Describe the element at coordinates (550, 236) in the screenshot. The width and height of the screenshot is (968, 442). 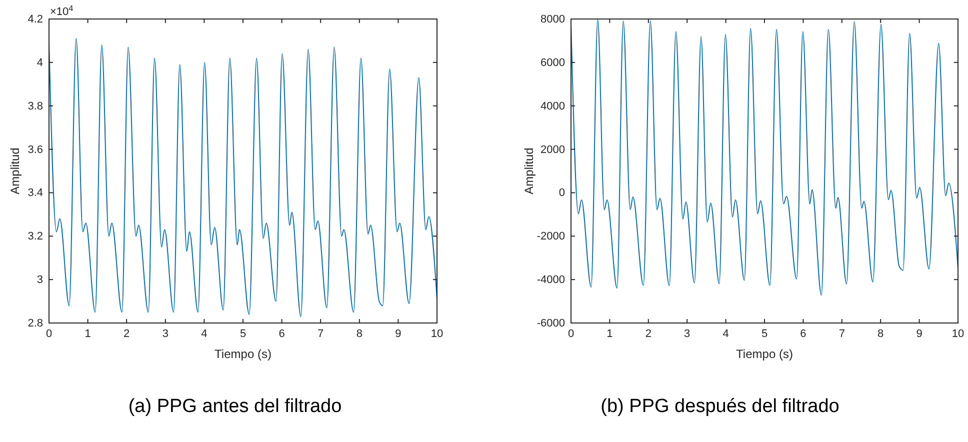
I see `y-tick-label: -2000` at that location.